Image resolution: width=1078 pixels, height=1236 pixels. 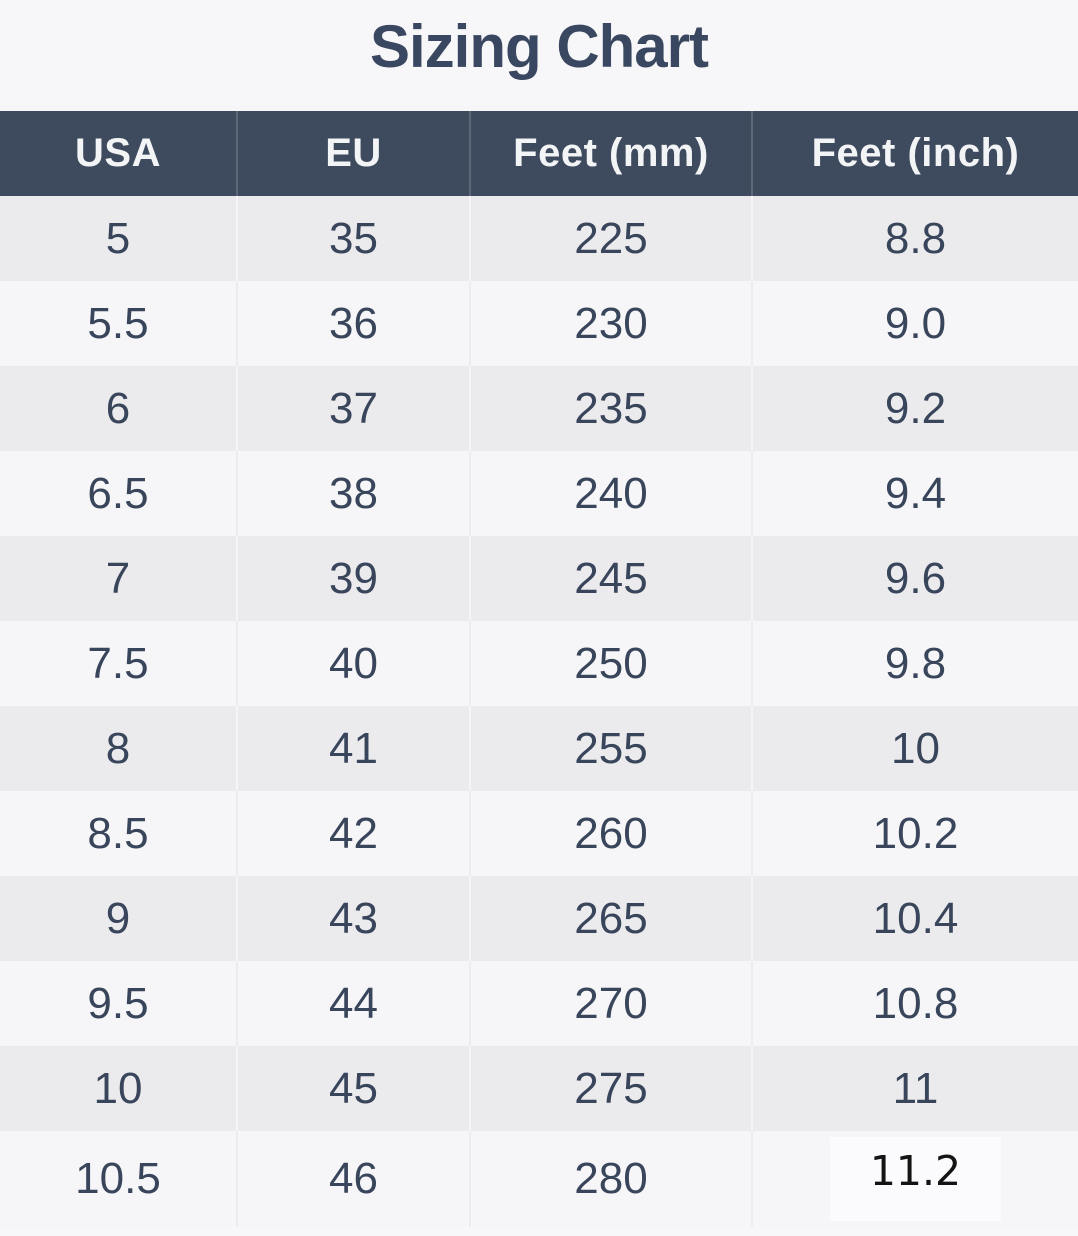 I want to click on cell-feet-inch-edited: 11.2, so click(x=914, y=1179).